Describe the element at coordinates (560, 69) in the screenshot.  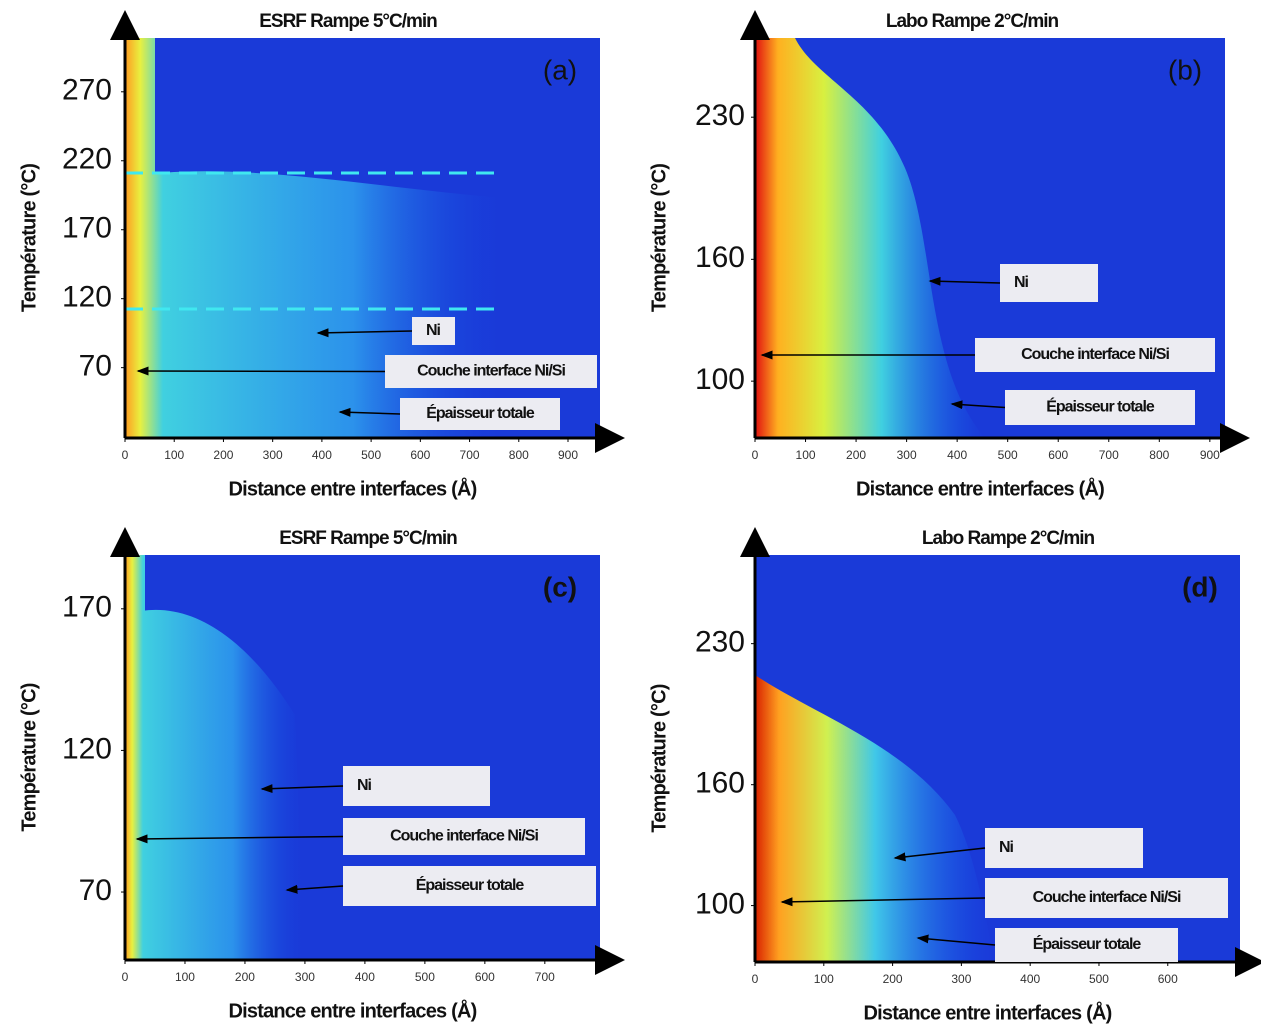
I see `panel-label: (a)` at that location.